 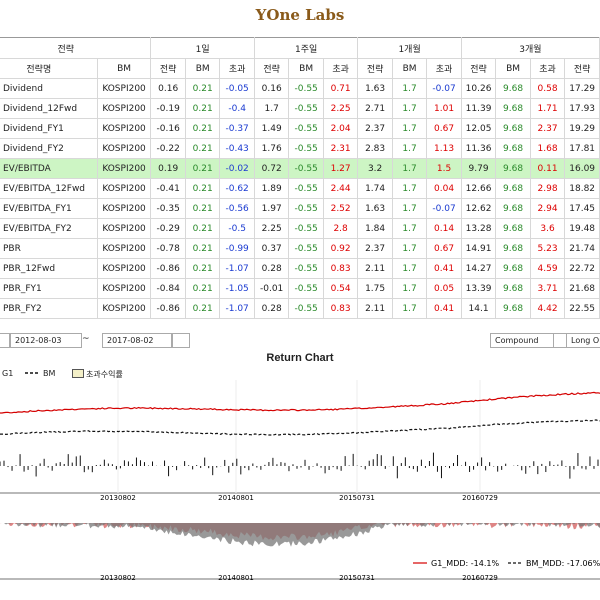 What do you see at coordinates (300, 15) in the screenshot?
I see `app-title: YOne Labs` at bounding box center [300, 15].